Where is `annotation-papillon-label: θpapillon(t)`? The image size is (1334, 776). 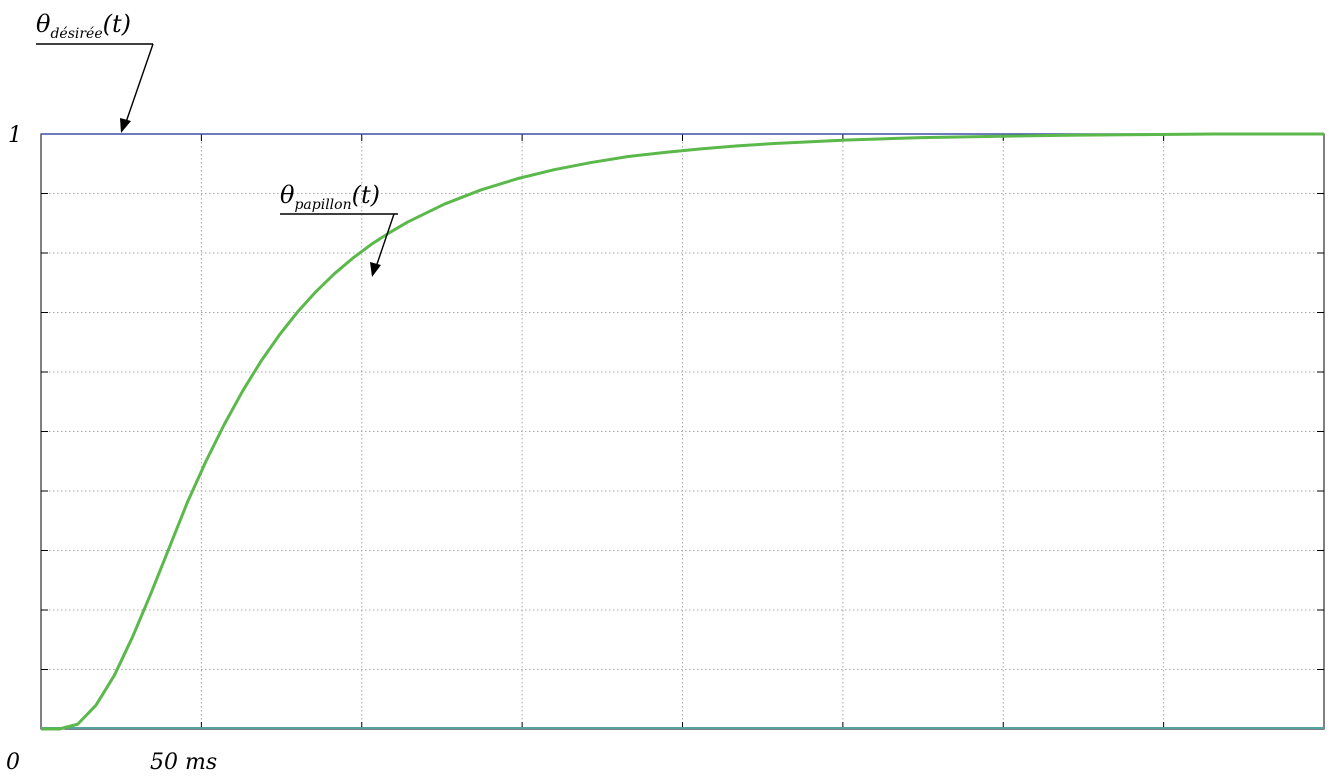 annotation-papillon-label: θpapillon(t) is located at coordinates (330, 197).